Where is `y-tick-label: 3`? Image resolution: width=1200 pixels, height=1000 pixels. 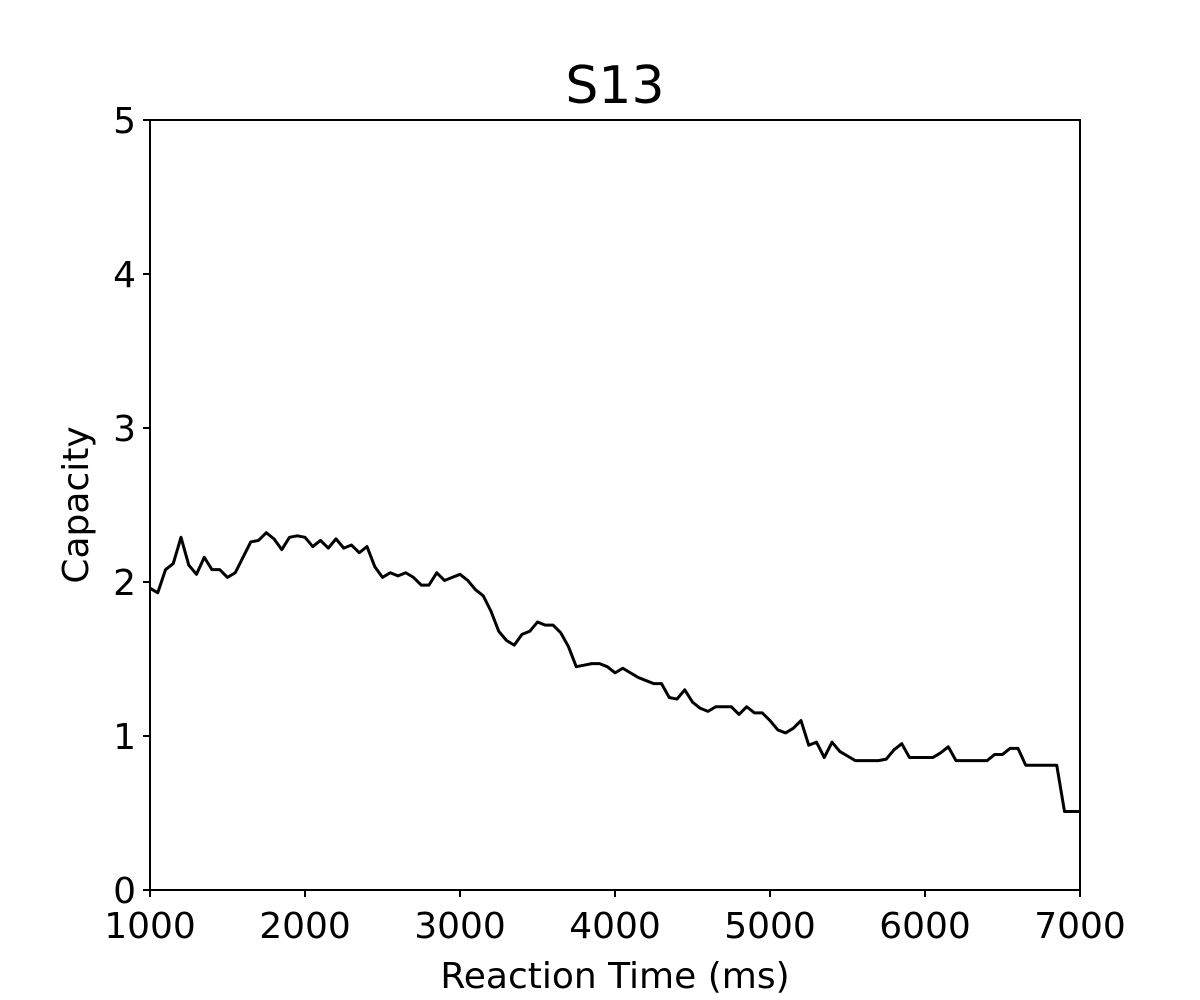 y-tick-label: 3 is located at coordinates (124, 429).